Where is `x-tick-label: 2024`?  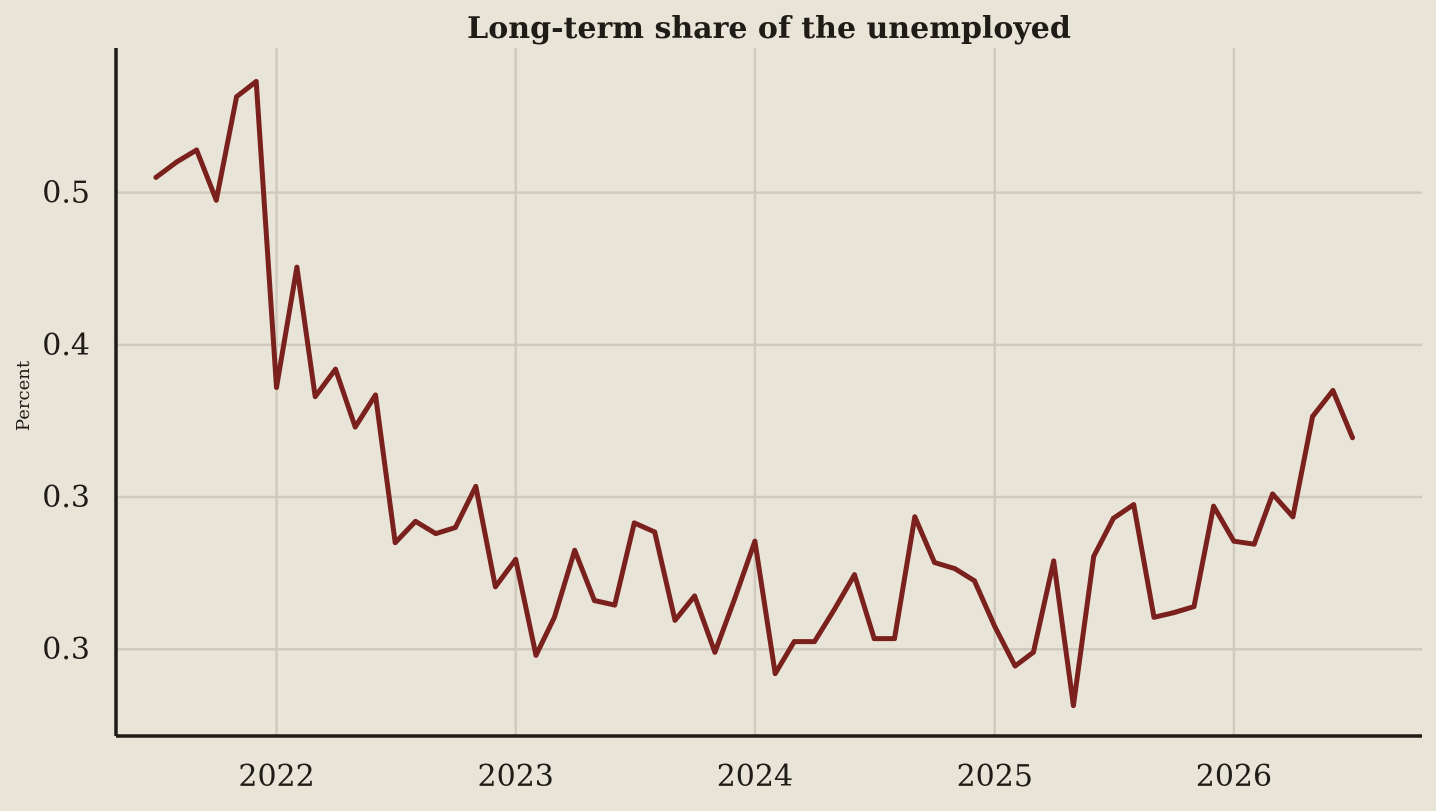 x-tick-label: 2024 is located at coordinates (755, 776).